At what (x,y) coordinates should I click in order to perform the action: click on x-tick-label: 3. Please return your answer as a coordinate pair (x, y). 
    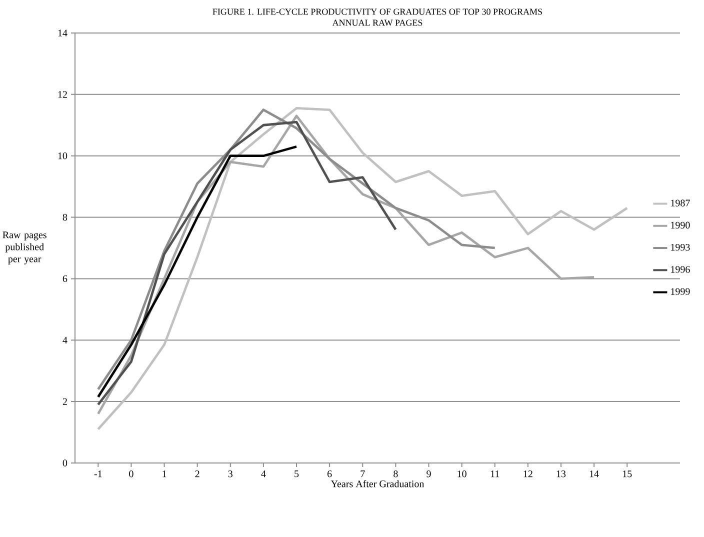
    Looking at the image, I should click on (230, 474).